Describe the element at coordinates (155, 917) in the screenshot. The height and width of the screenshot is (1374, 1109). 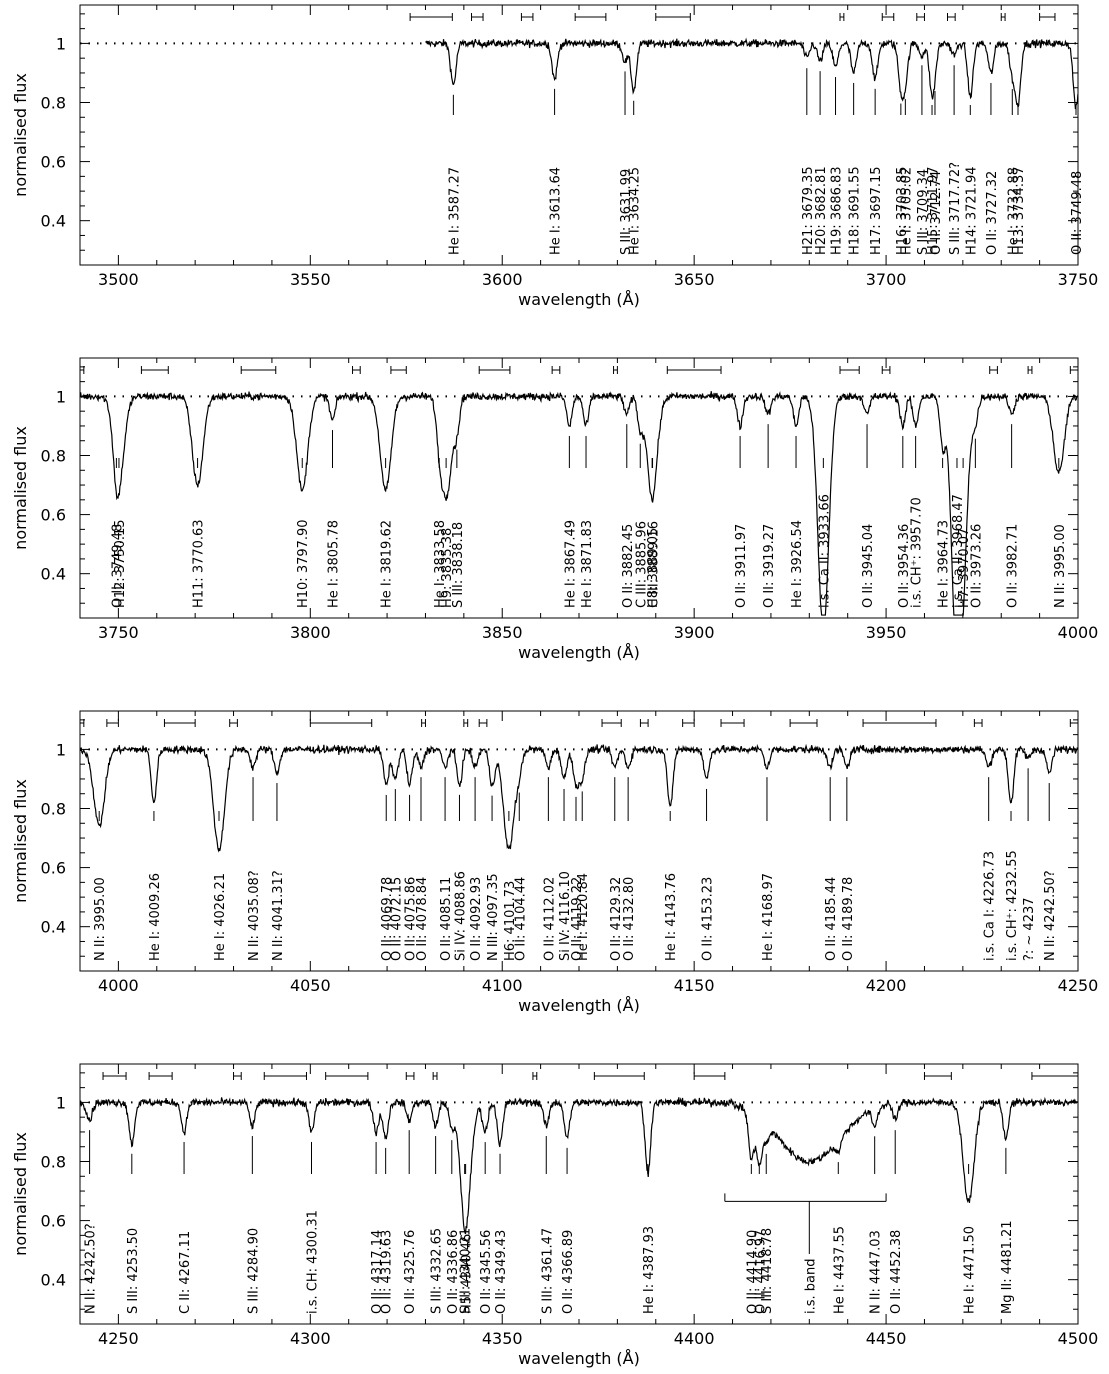
I see `line-label: He I: 4009.26` at that location.